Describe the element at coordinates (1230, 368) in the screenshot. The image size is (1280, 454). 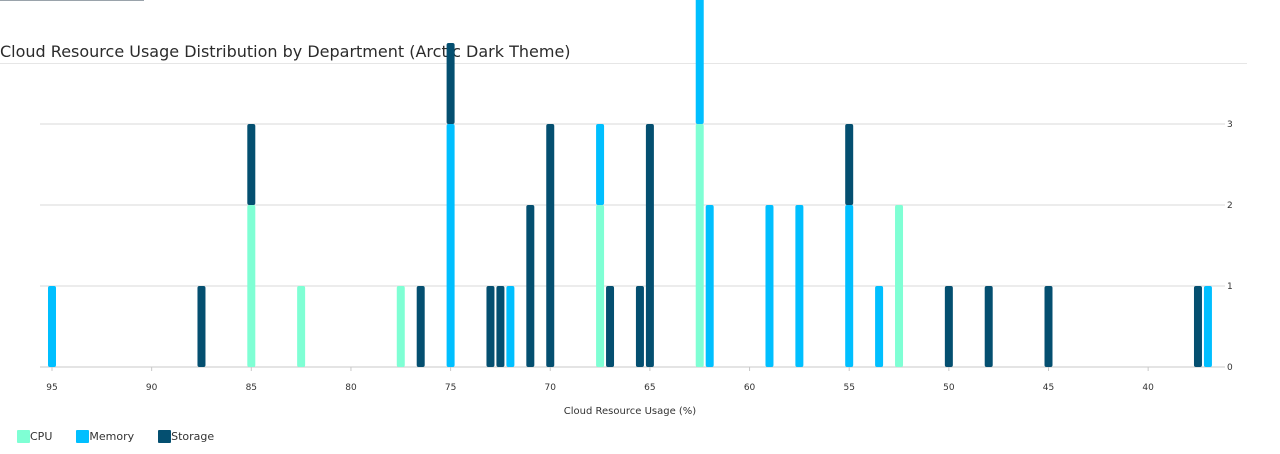
I see `y-tick-label: 0` at that location.